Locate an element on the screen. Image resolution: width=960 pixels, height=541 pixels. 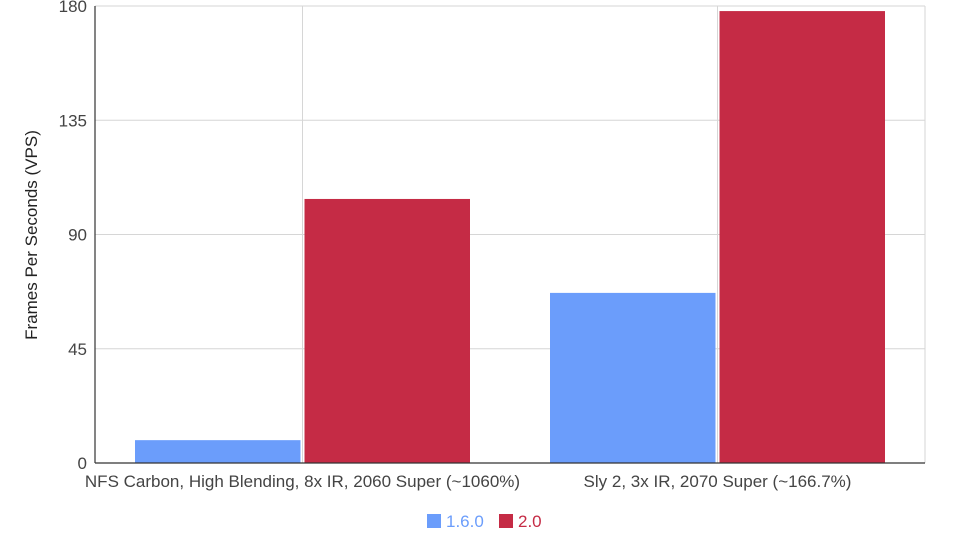
y-tick-label: 45 is located at coordinates (77, 349).